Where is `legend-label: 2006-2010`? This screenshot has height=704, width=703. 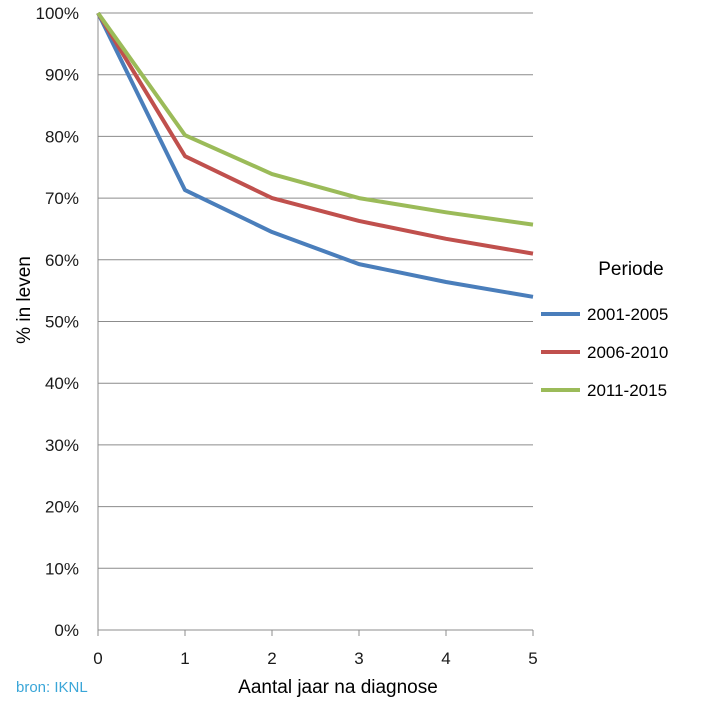 legend-label: 2006-2010 is located at coordinates (627, 352).